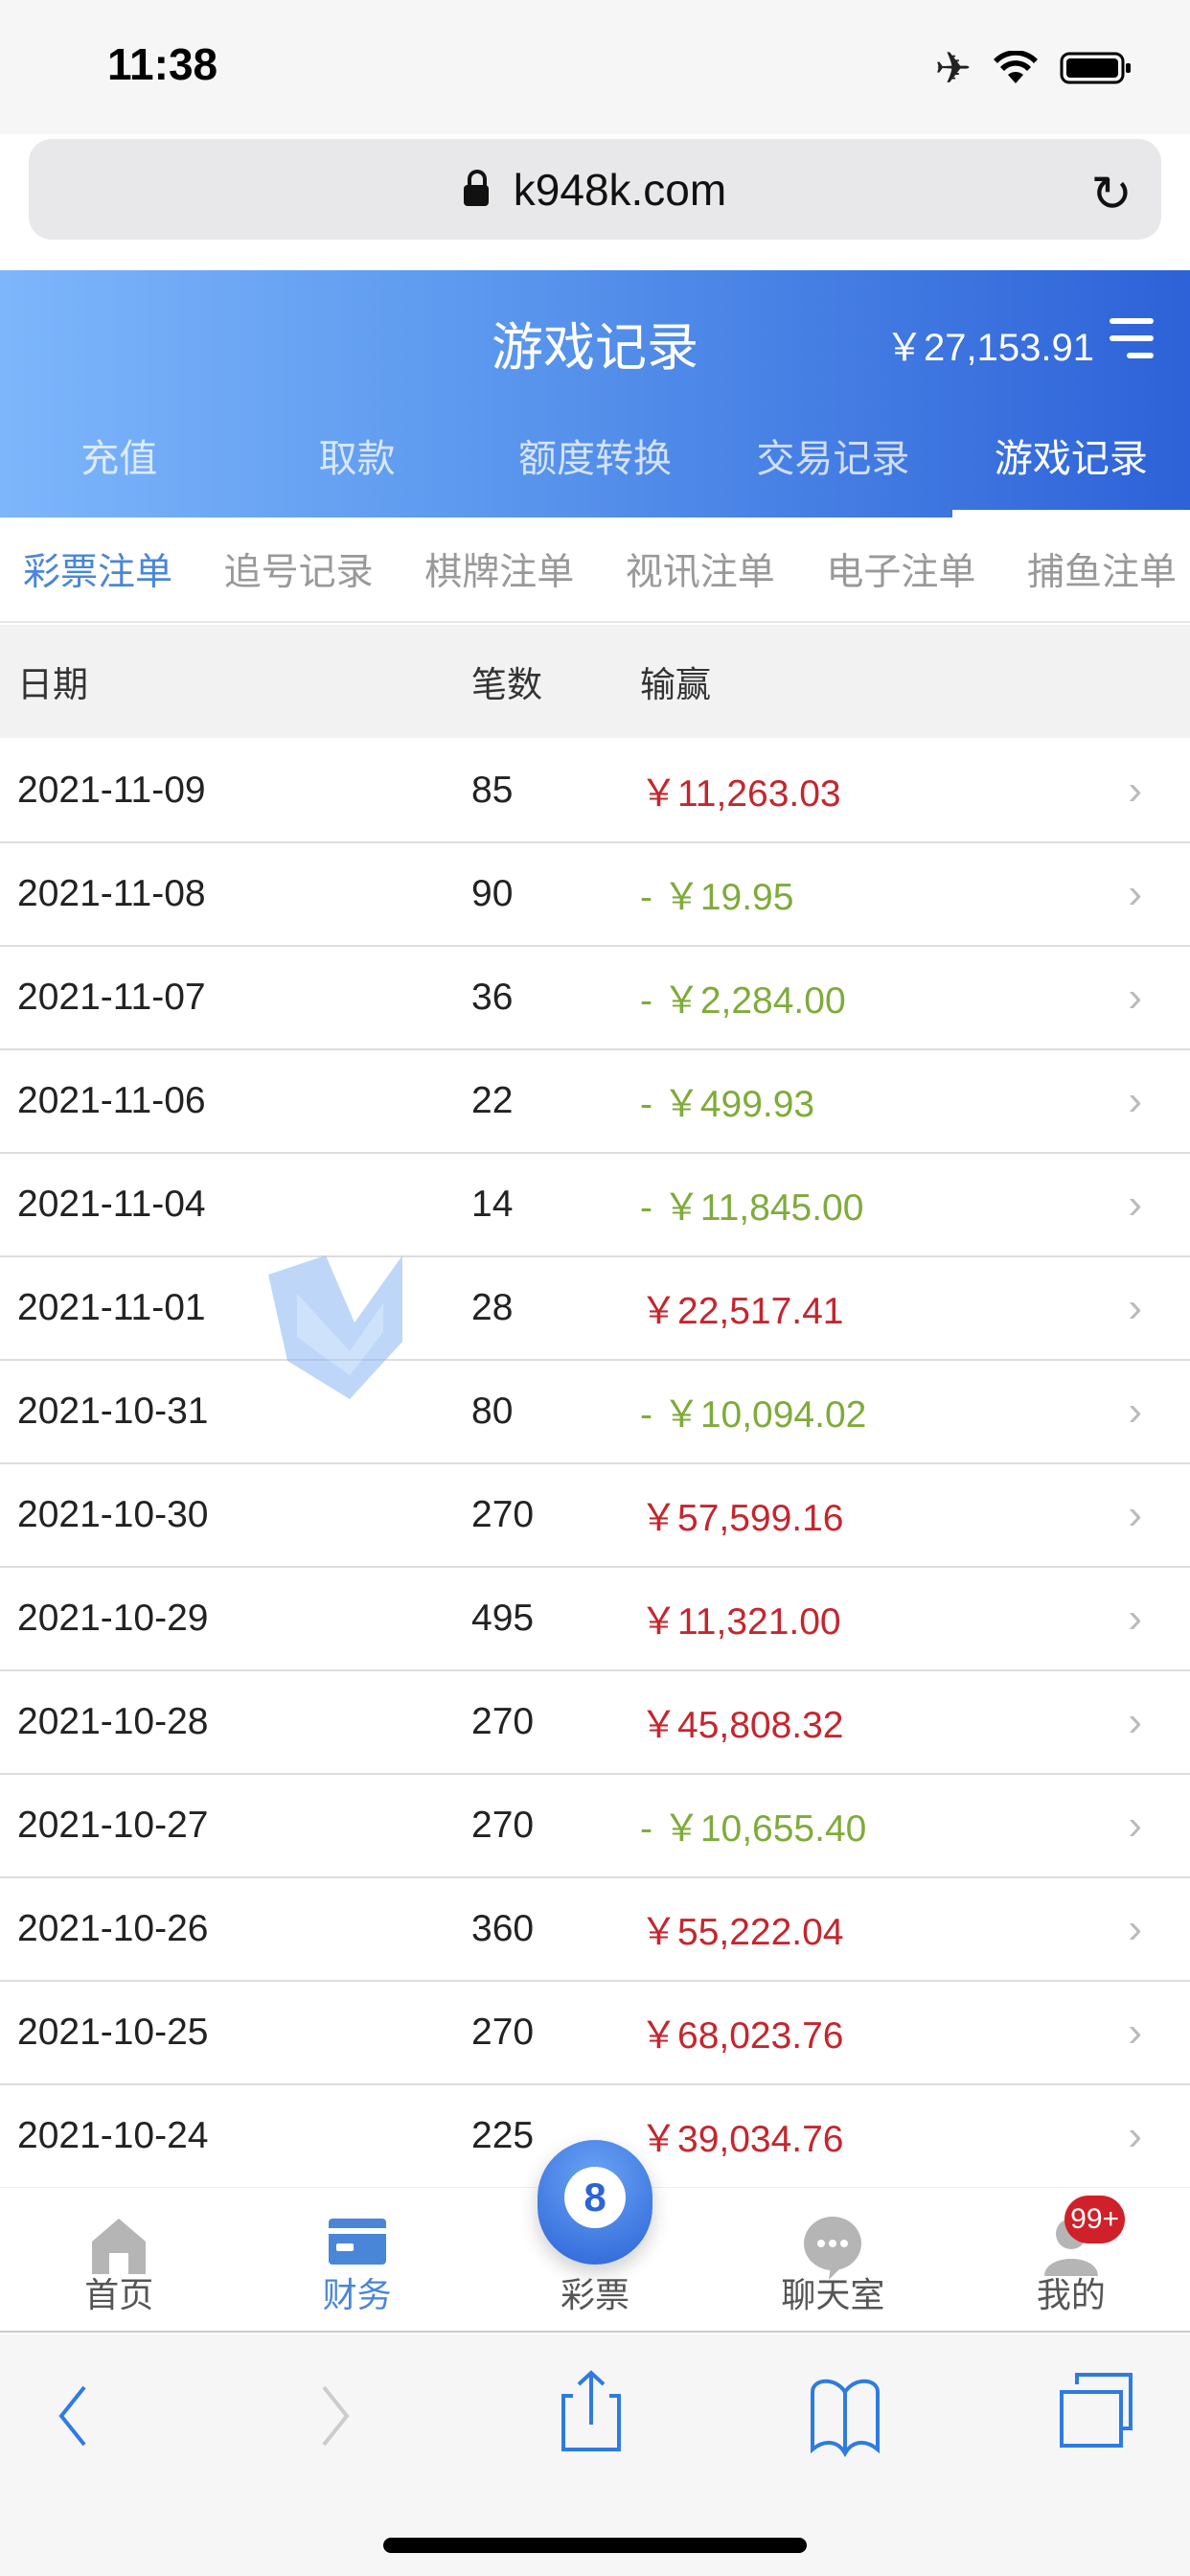 The height and width of the screenshot is (2576, 1190). Describe the element at coordinates (1095, 2219) in the screenshot. I see `notification-badge: 99+` at that location.